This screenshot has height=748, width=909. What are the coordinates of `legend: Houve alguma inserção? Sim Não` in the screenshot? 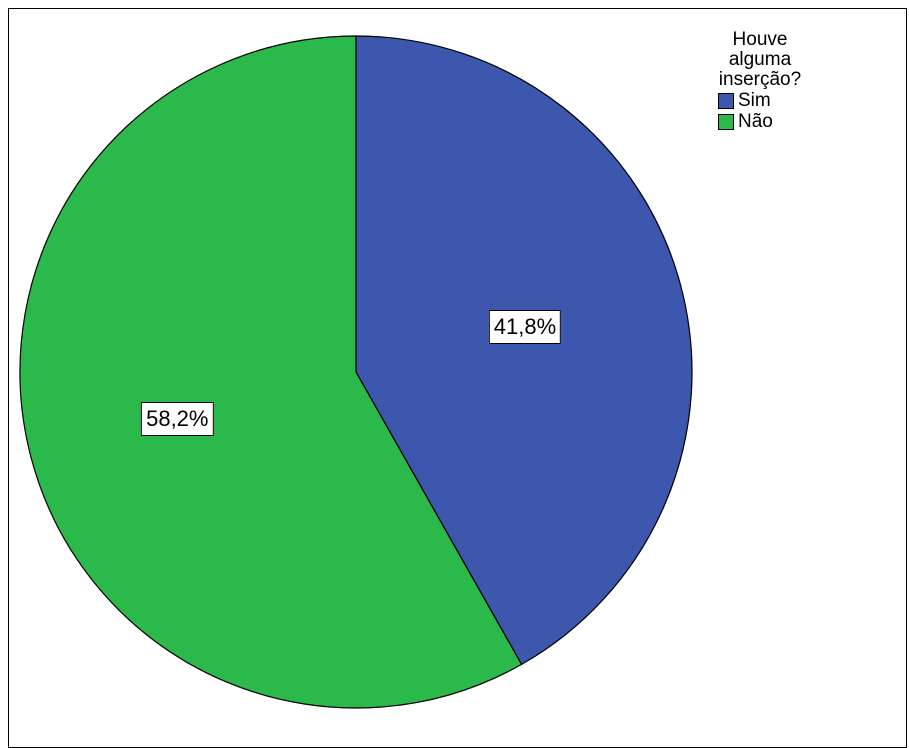 It's located at (760, 81).